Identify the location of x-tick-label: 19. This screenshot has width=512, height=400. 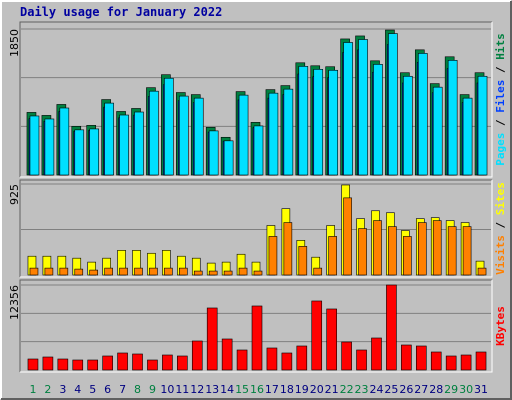
(302, 389).